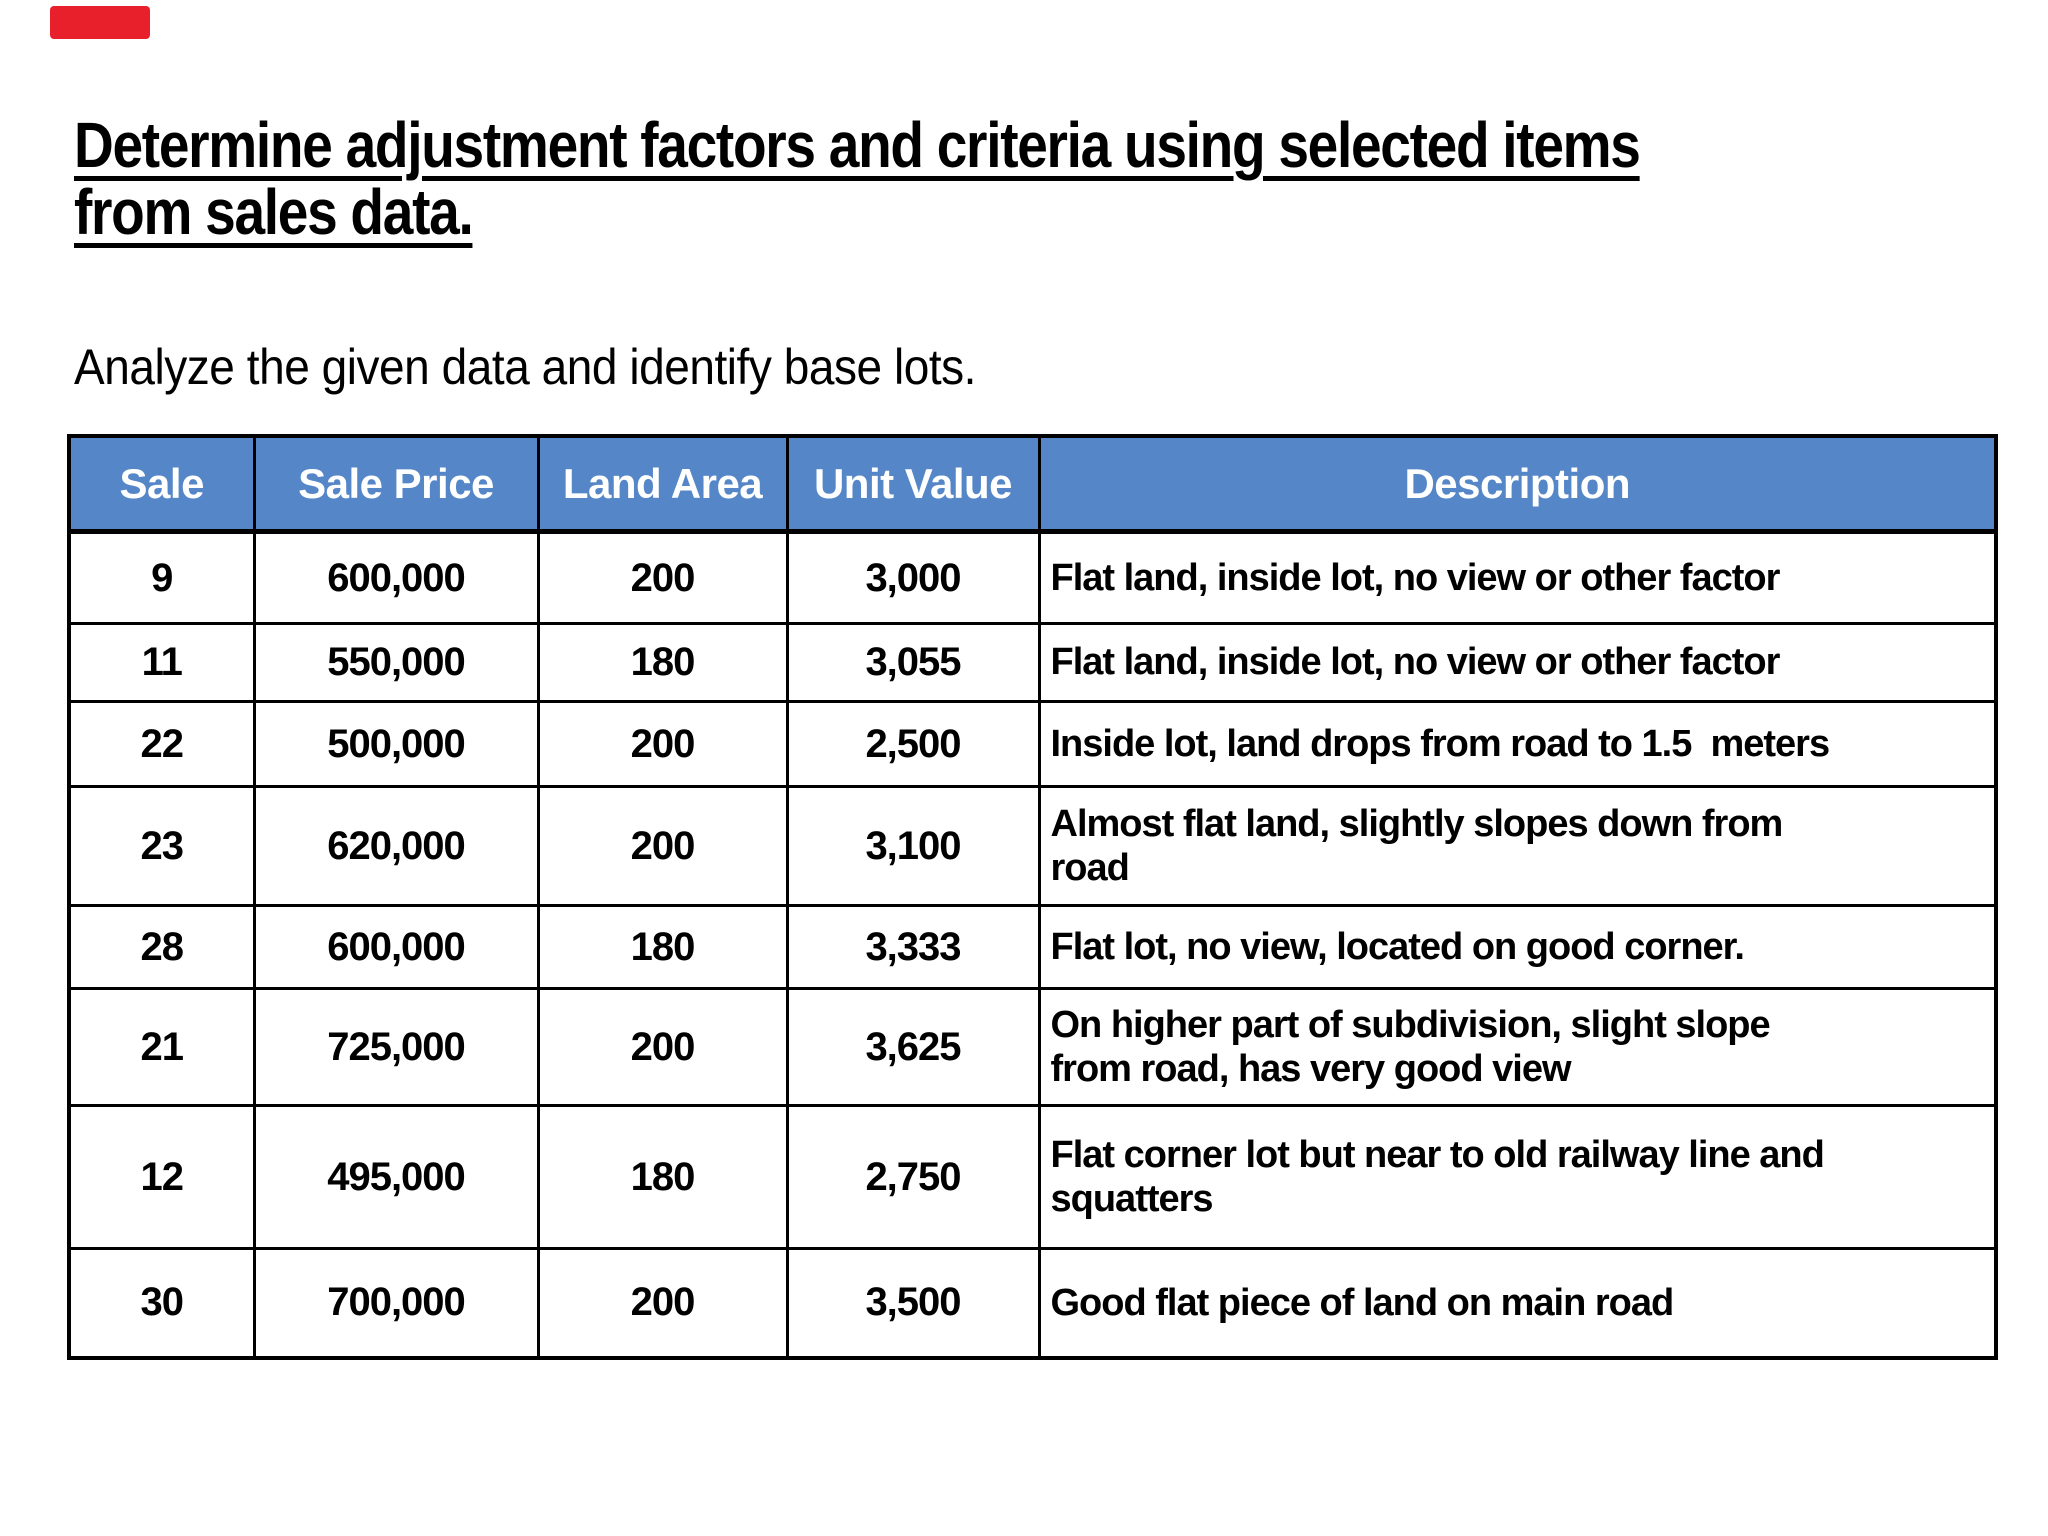 The width and height of the screenshot is (2048, 1536). What do you see at coordinates (913, 1177) in the screenshot?
I see `cell-unit-value: 2,750` at bounding box center [913, 1177].